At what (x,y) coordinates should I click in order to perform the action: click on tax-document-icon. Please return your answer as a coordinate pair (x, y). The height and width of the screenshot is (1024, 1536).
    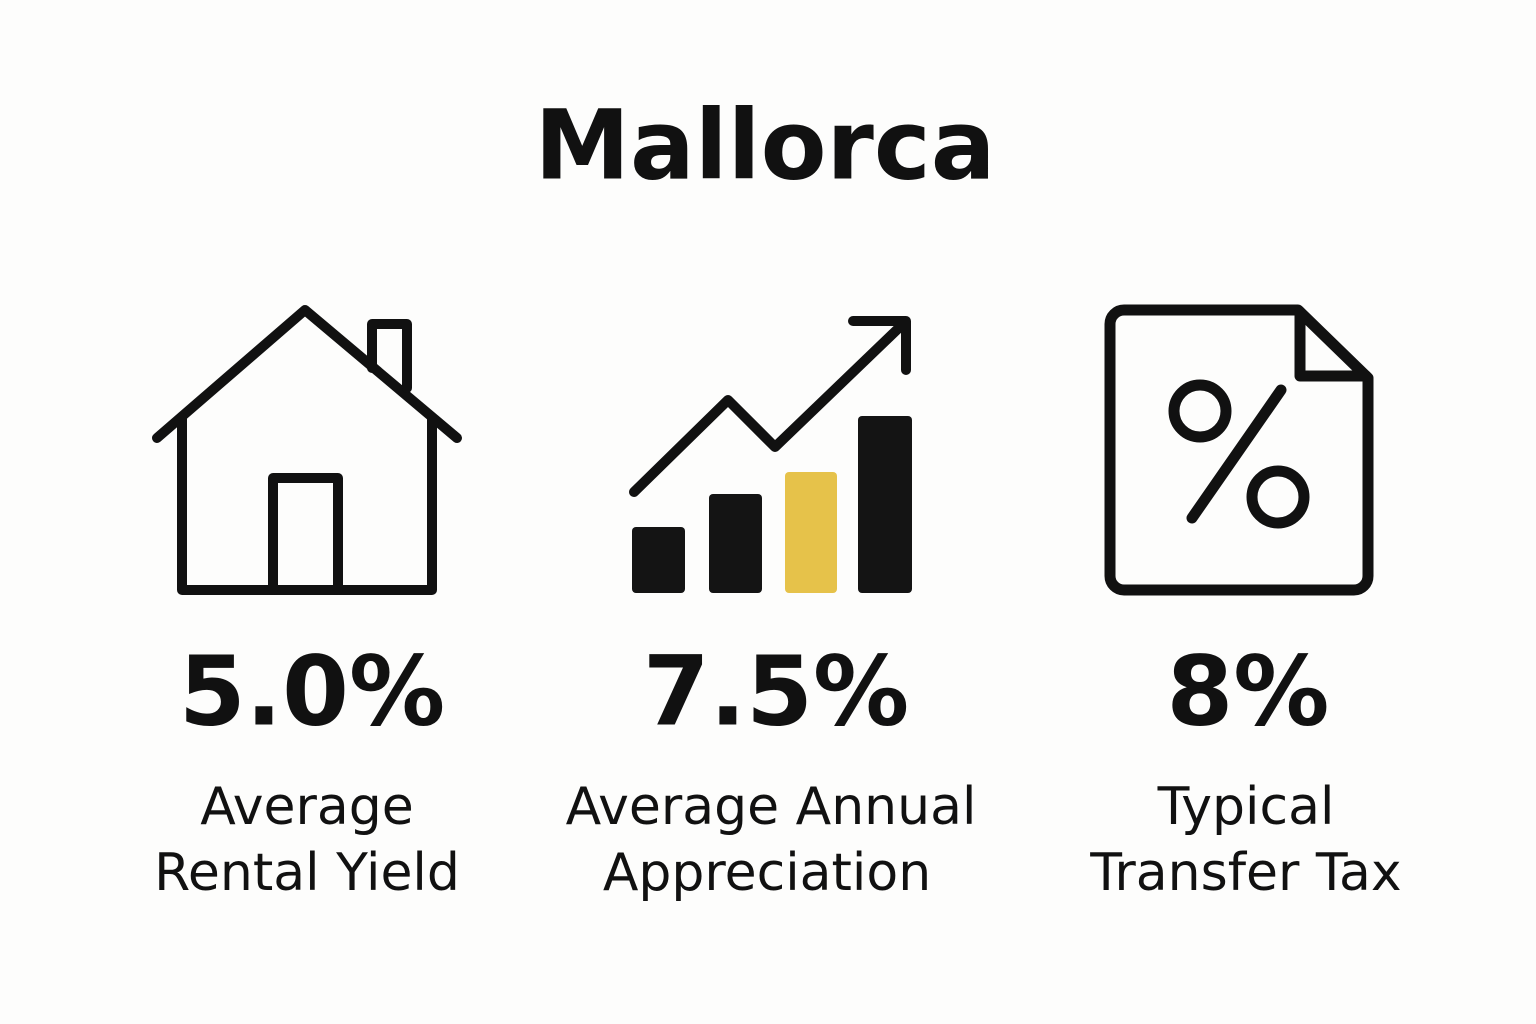
    Looking at the image, I should click on (1239, 450).